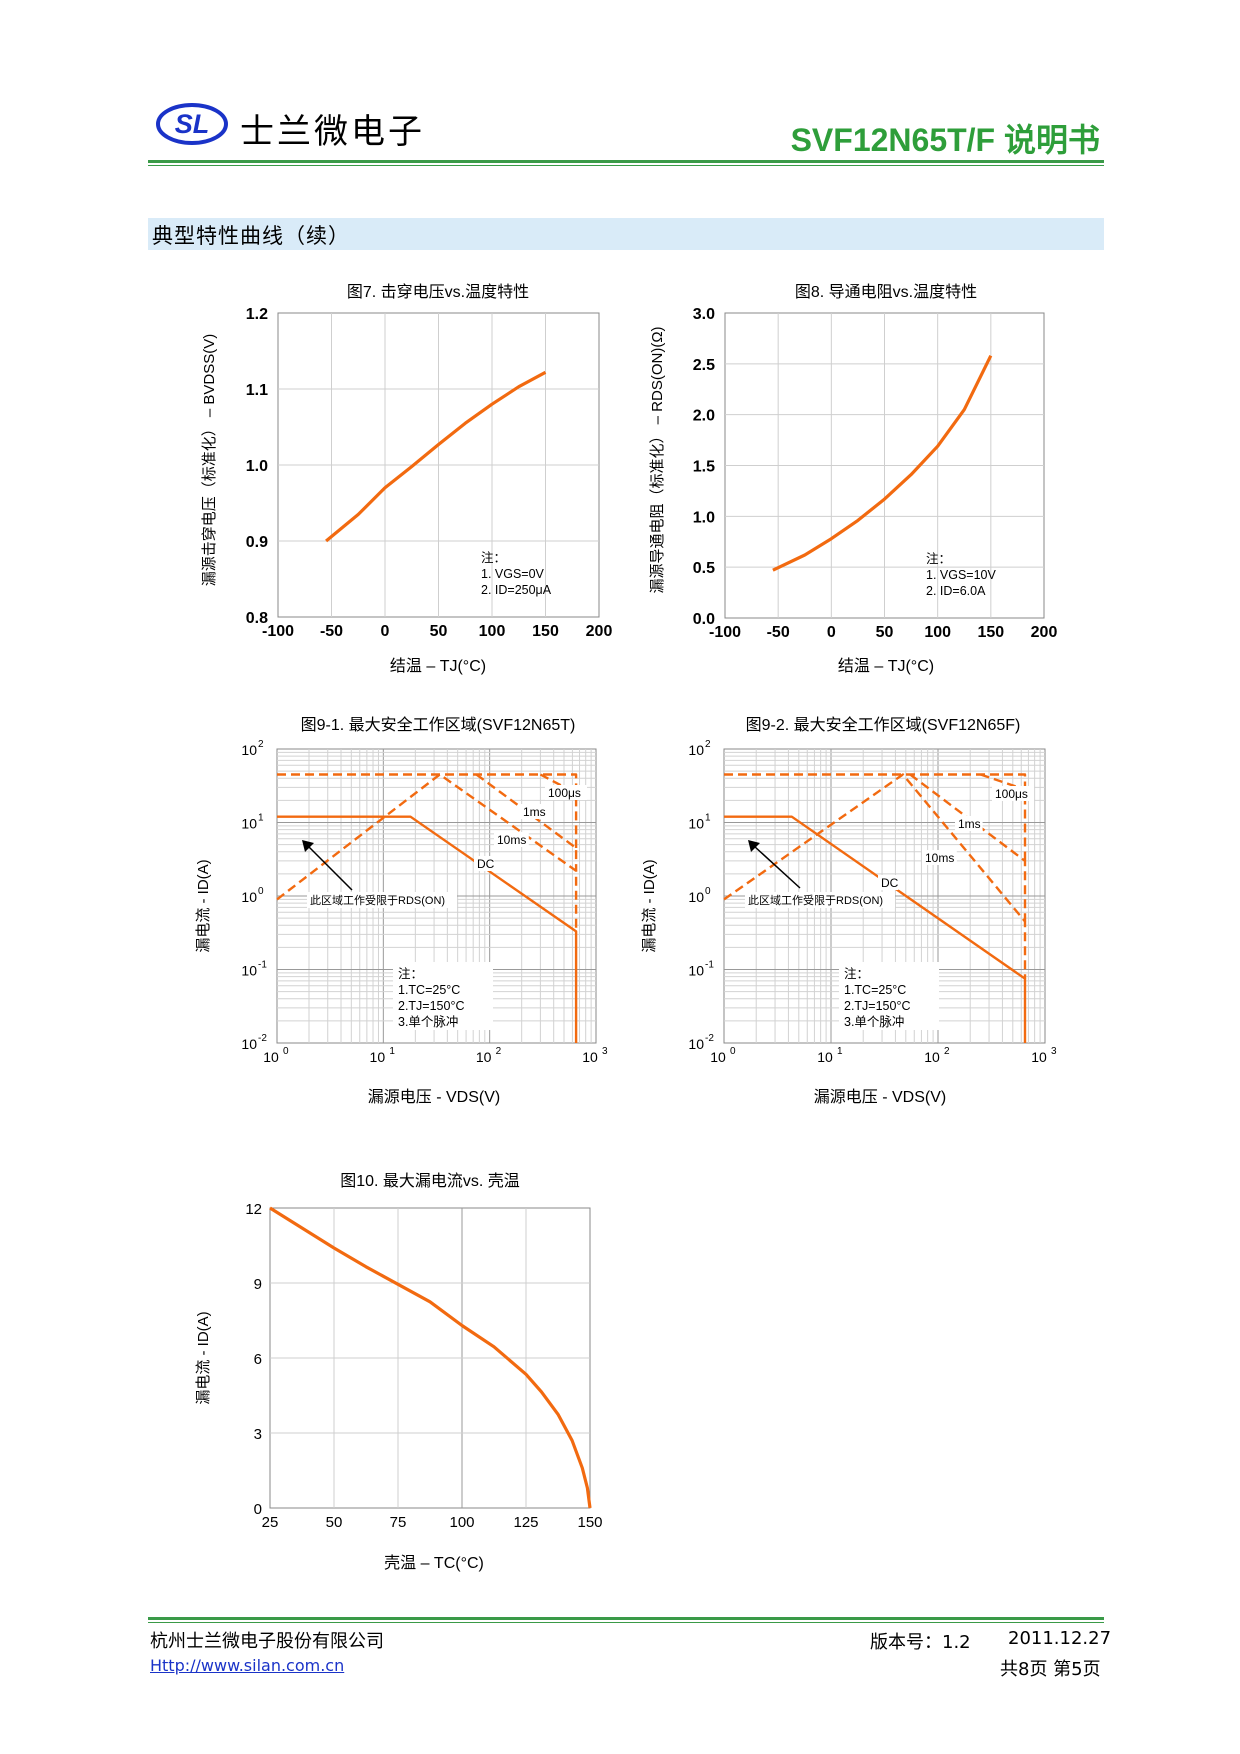 Image resolution: width=1240 pixels, height=1754 pixels. Describe the element at coordinates (398, 1522) in the screenshot. I see `x-tick-label: 75` at that location.